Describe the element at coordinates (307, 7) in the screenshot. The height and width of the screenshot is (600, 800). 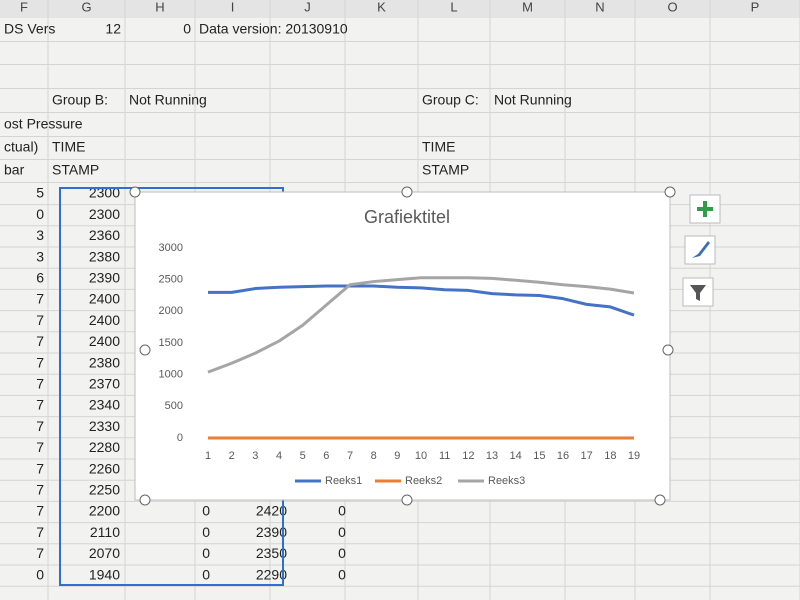
I see `column-header: J` at that location.